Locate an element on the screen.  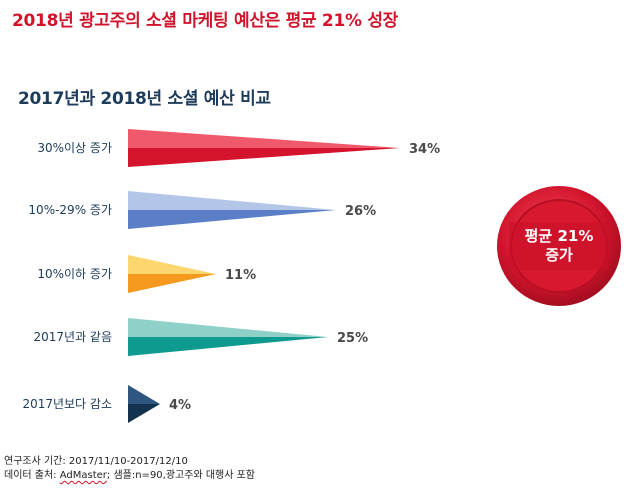
chart-title: 2017년과 2018년 소셜 예산 비교 is located at coordinates (144, 99).